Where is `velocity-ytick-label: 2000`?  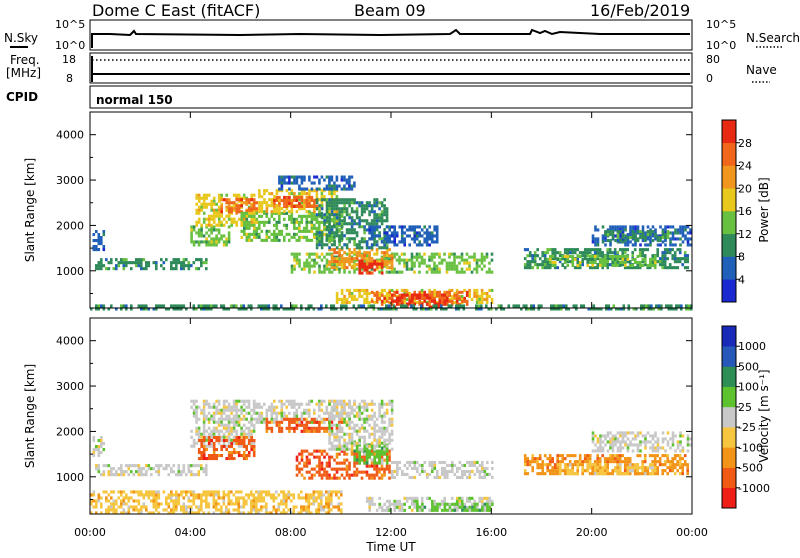
velocity-ytick-label: 2000 is located at coordinates (70, 431).